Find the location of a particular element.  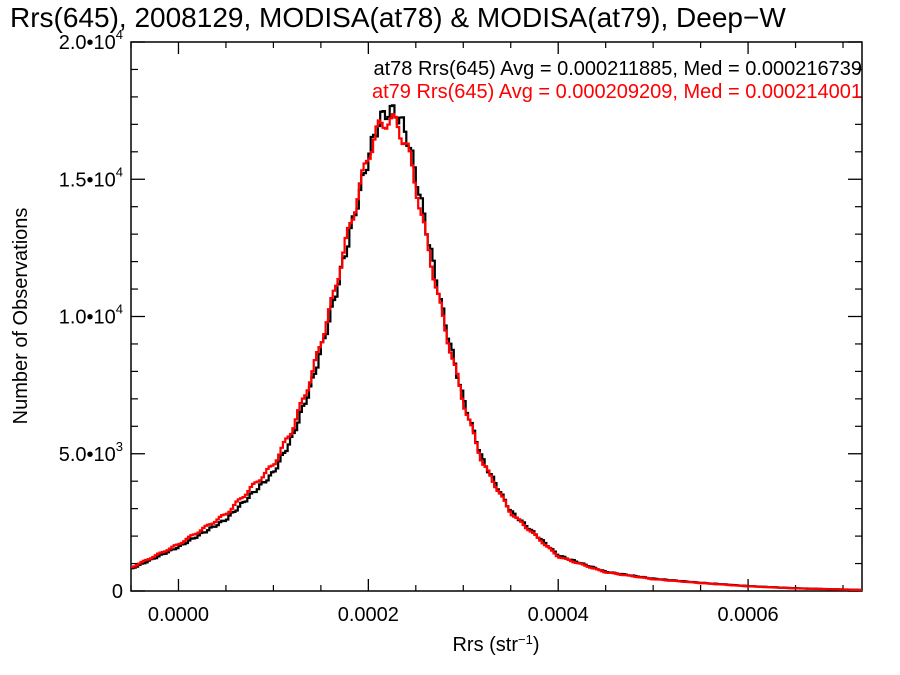

y-tick-label: 1.5•104 is located at coordinates (91, 177).